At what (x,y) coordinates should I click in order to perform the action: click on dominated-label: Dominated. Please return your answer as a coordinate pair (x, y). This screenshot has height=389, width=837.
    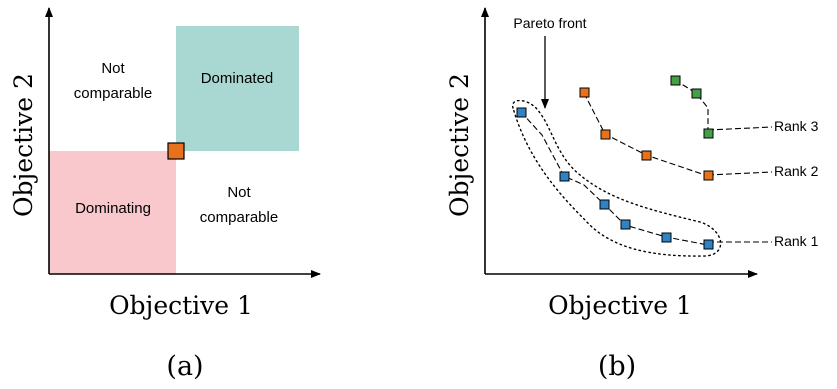
    Looking at the image, I should click on (237, 78).